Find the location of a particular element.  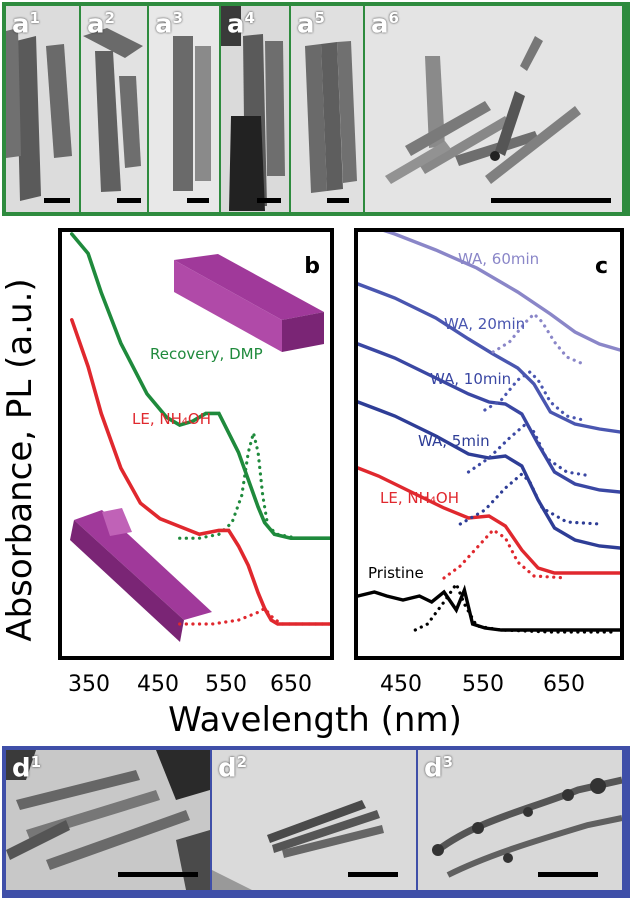

x-axis-label: Wavelength (nm) is located at coordinates (315, 720).